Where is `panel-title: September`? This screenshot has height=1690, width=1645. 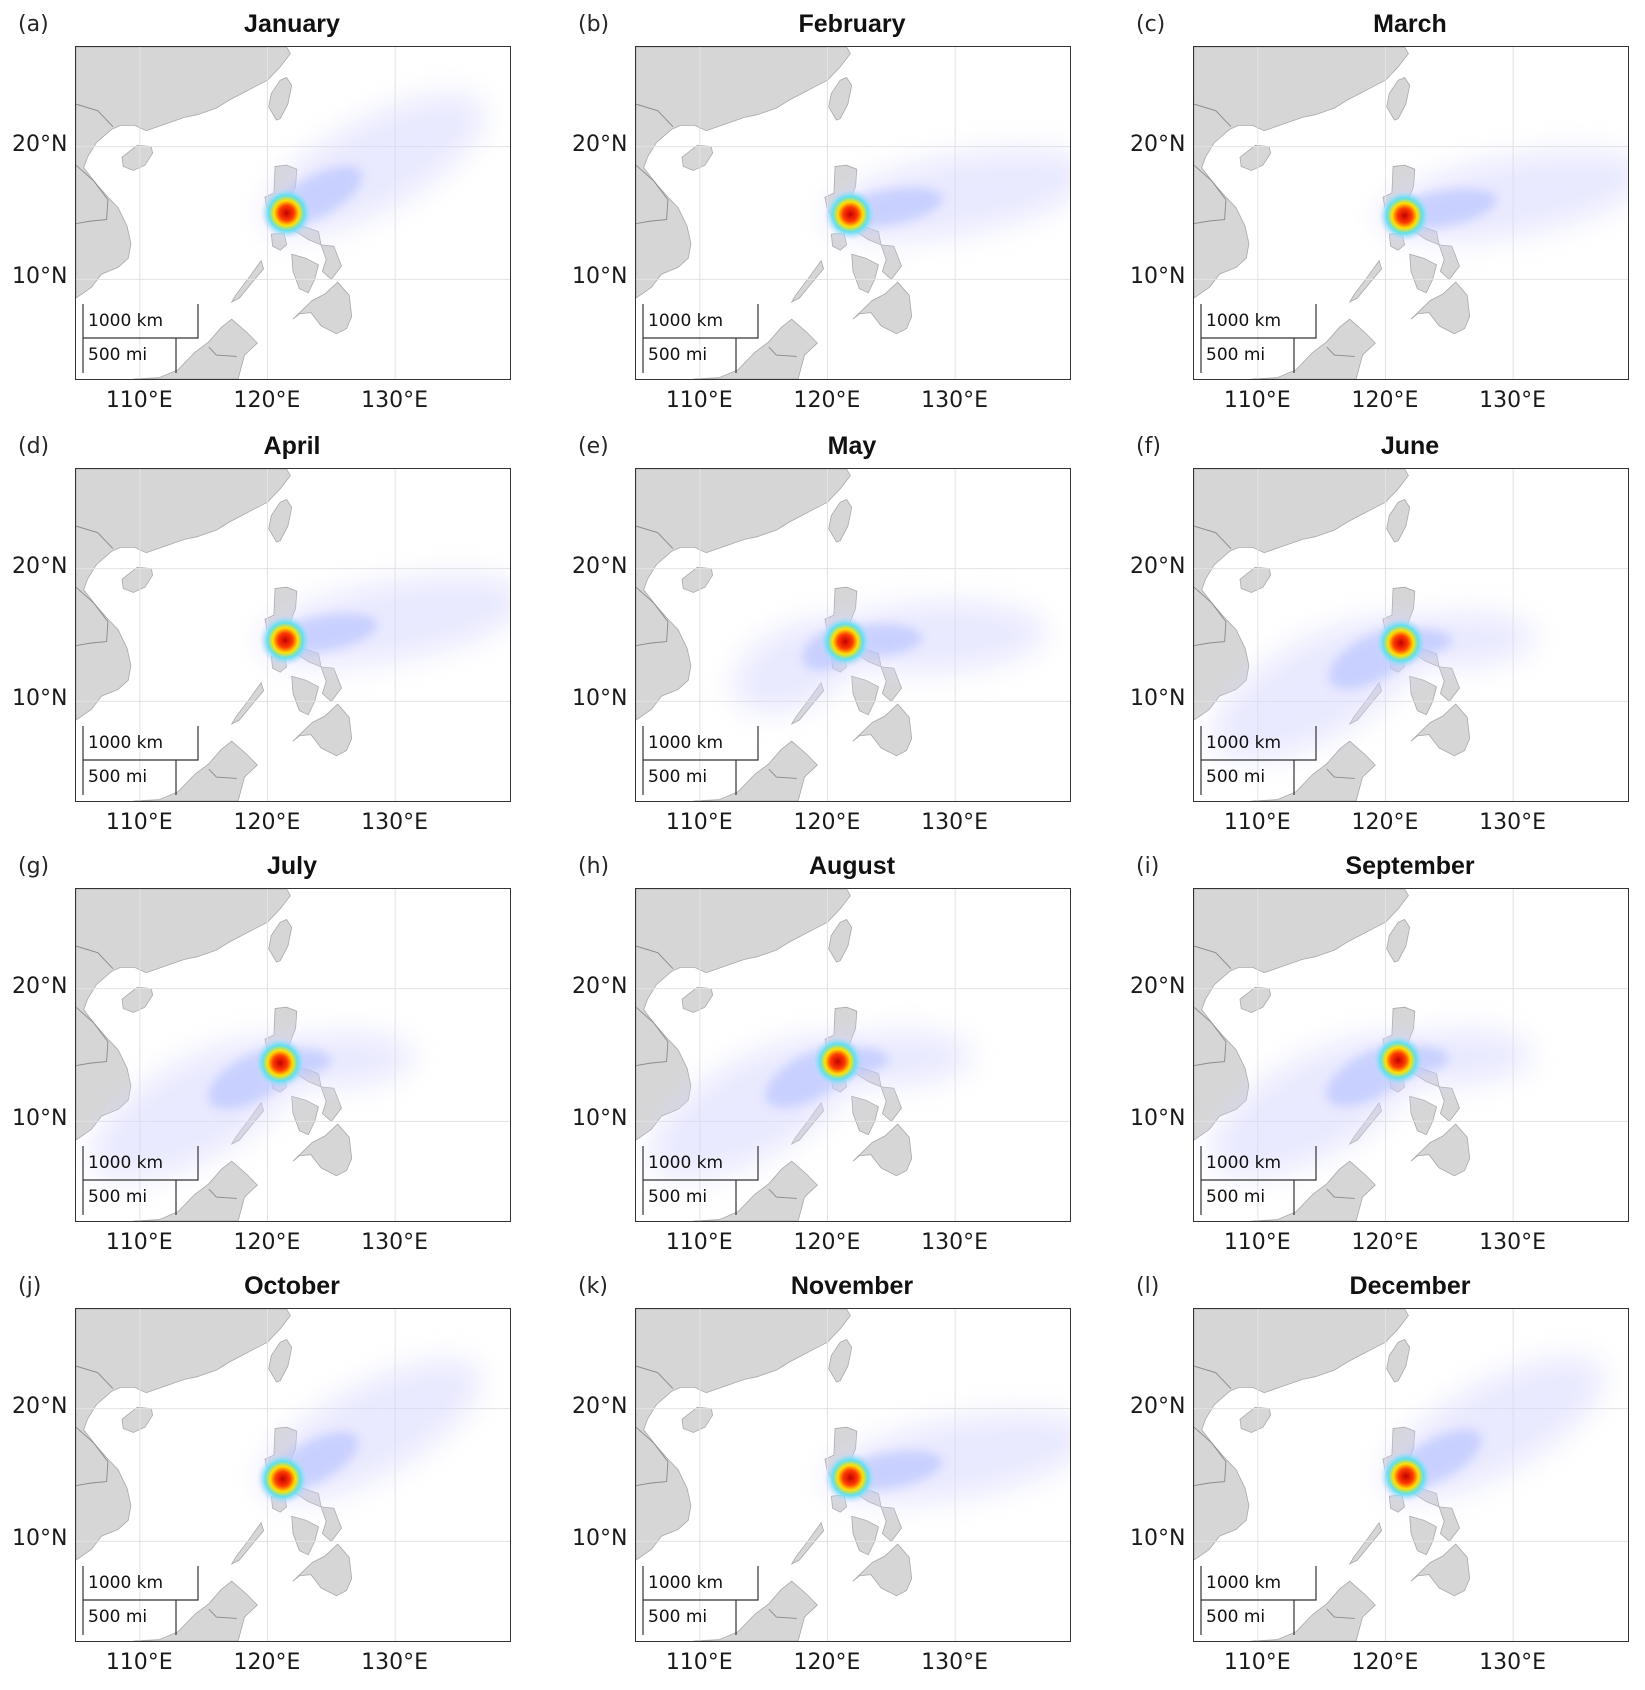 panel-title: September is located at coordinates (1410, 866).